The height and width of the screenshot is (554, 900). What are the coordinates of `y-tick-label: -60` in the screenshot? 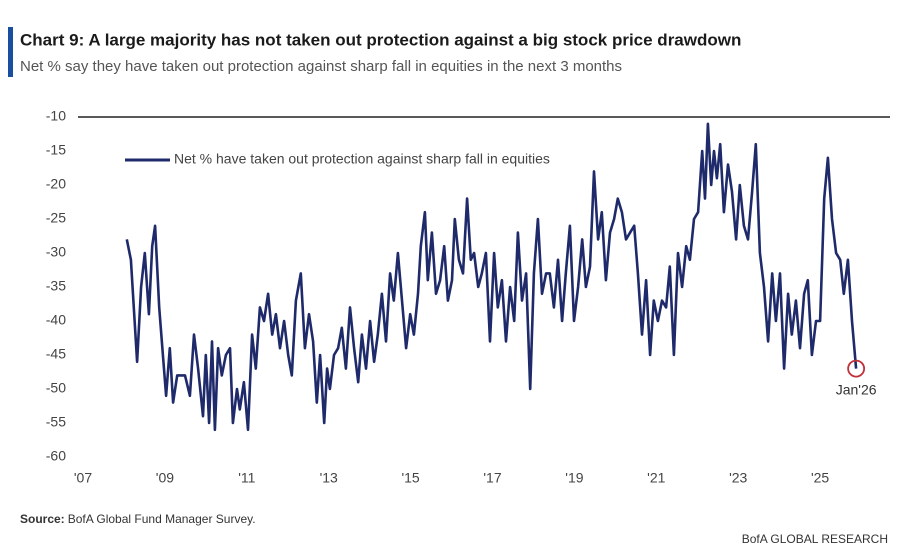 It's located at (56, 456).